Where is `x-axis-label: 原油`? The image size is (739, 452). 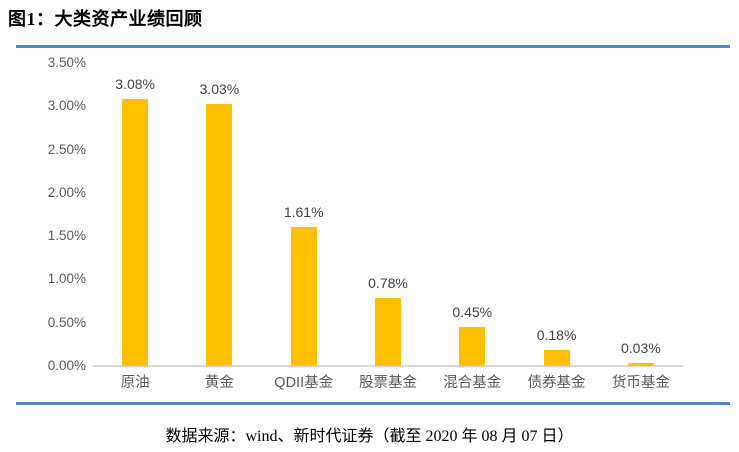 x-axis-label: 原油 is located at coordinates (135, 383).